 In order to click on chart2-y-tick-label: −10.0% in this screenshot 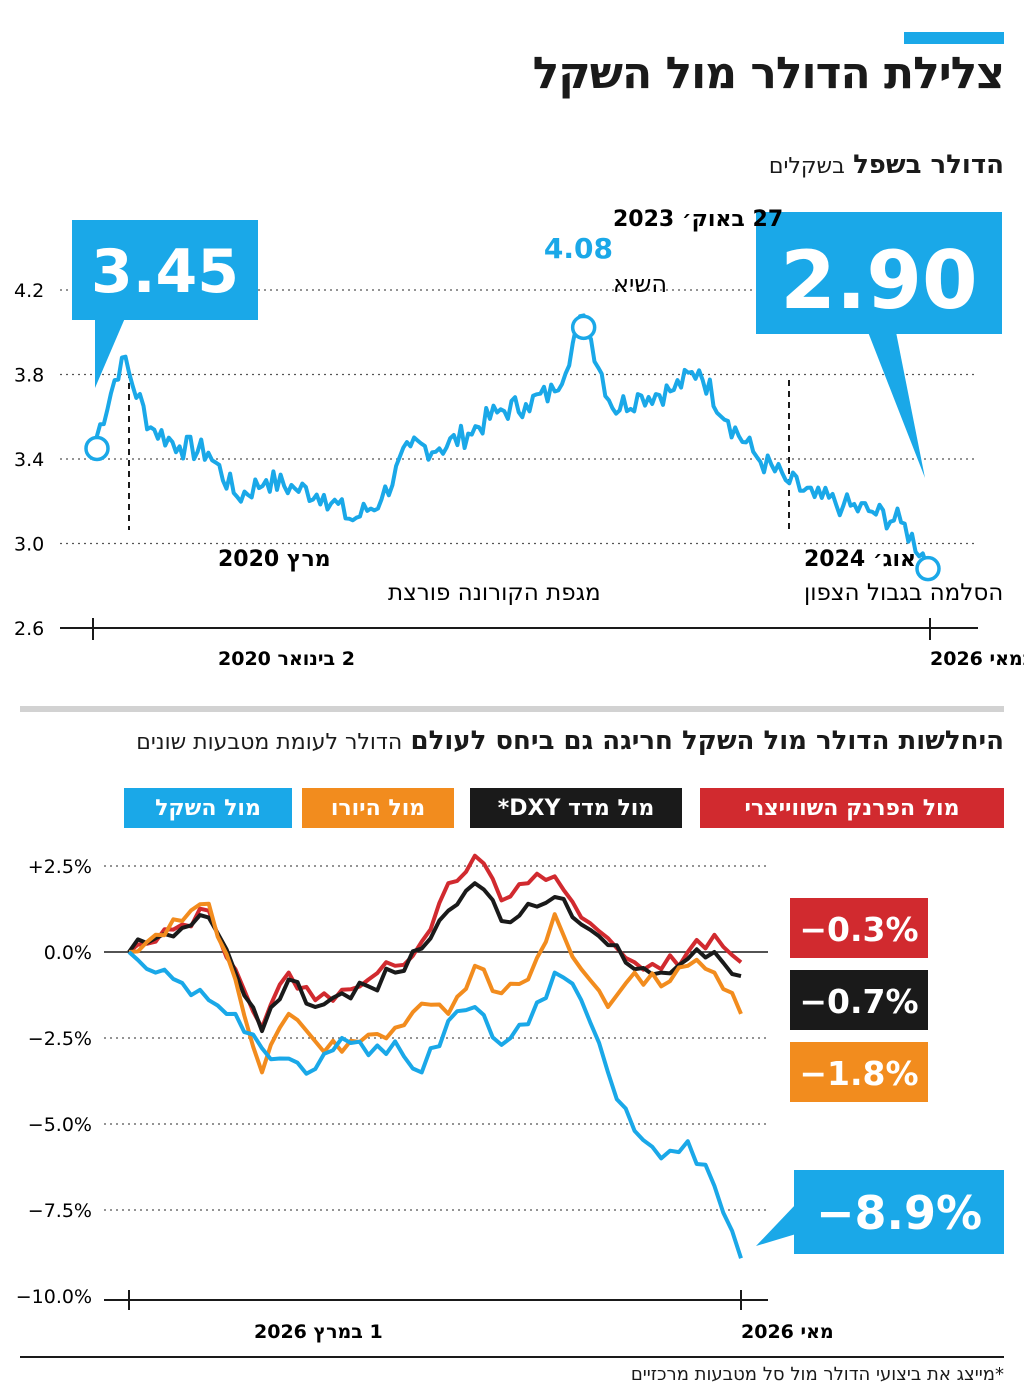, I will do `click(54, 1297)`.